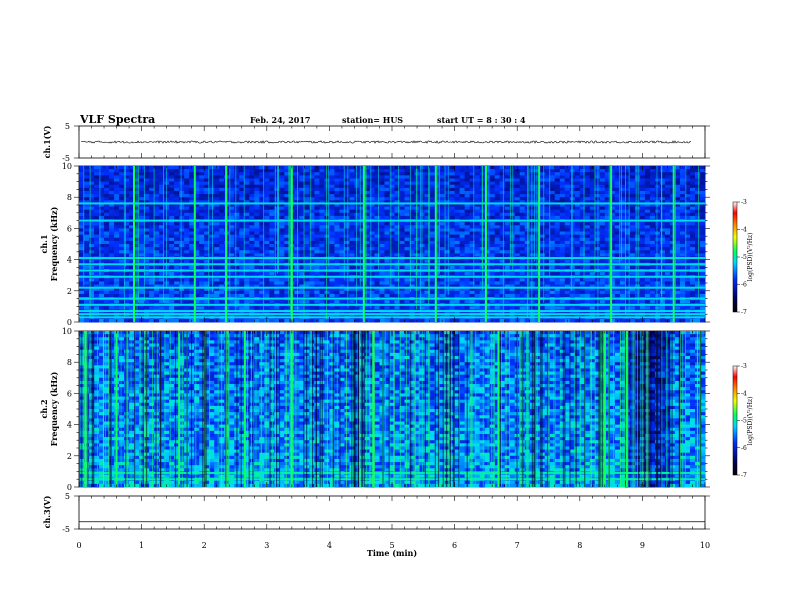 Image resolution: width=792 pixels, height=612 pixels. I want to click on xtick-label: 0, so click(78, 545).